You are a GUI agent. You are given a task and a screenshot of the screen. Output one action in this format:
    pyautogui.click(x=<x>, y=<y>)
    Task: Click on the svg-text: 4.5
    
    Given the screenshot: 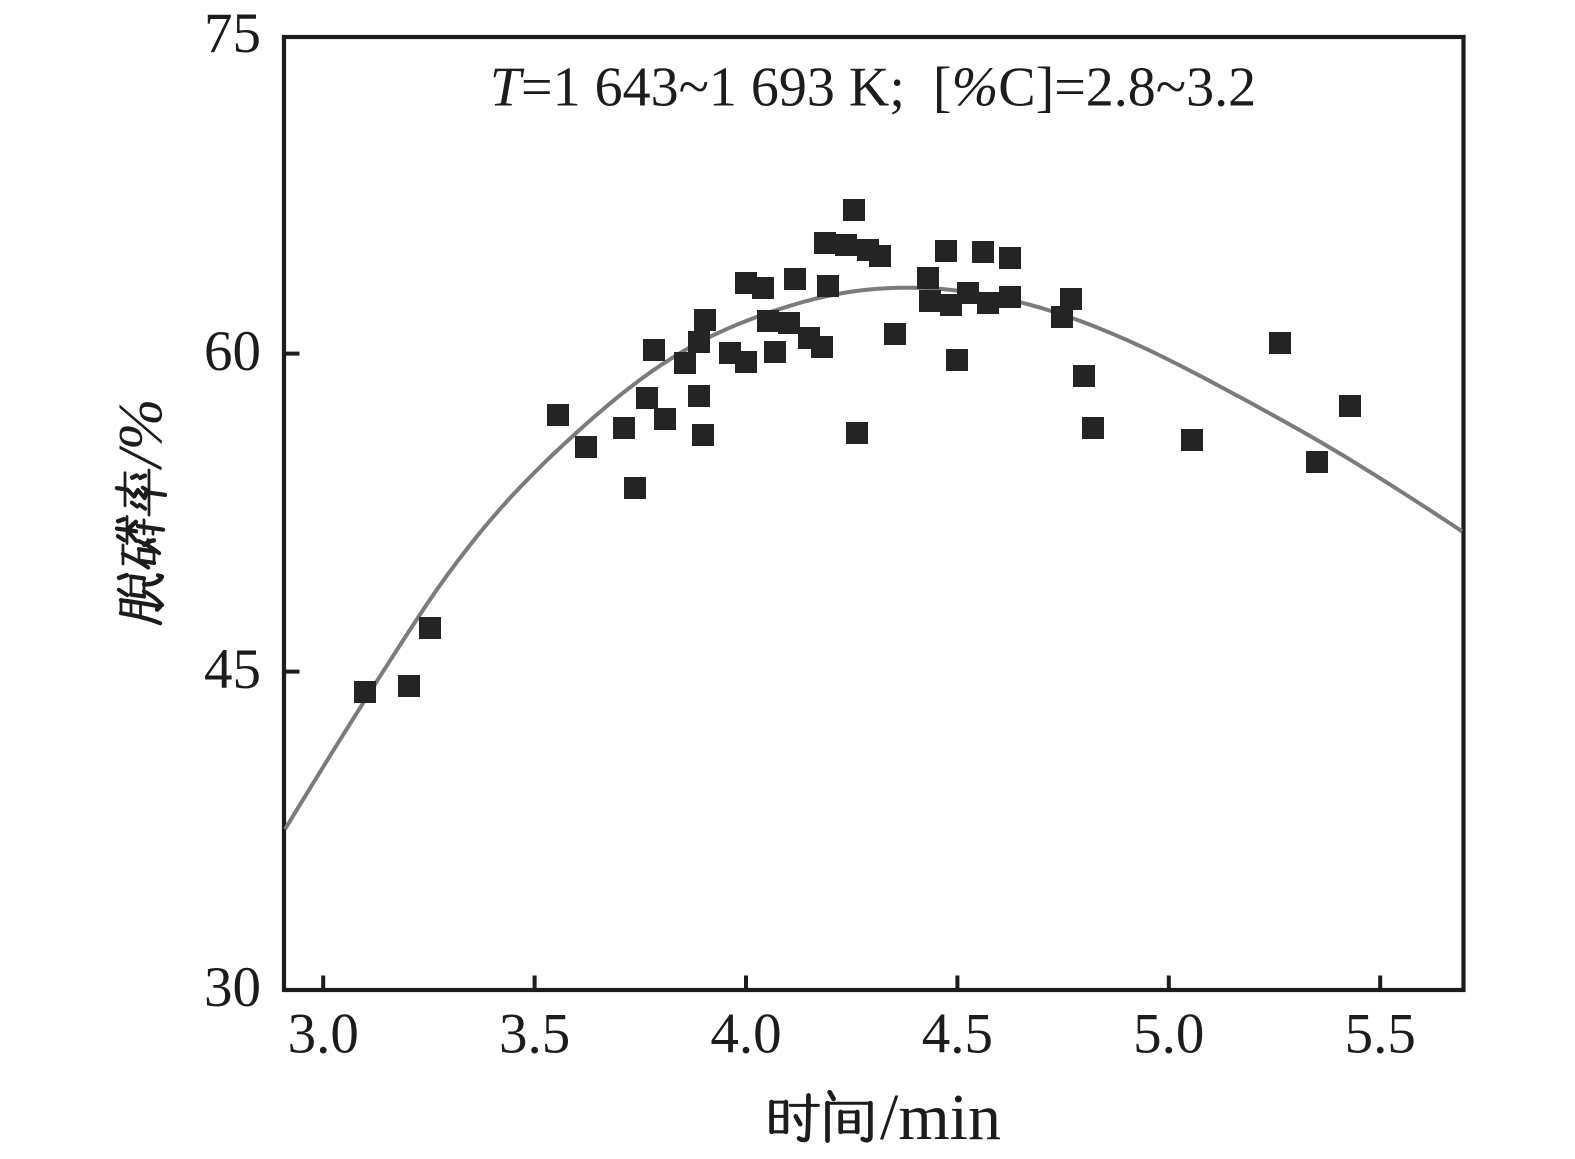 What is the action you would take?
    pyautogui.click(x=957, y=1034)
    